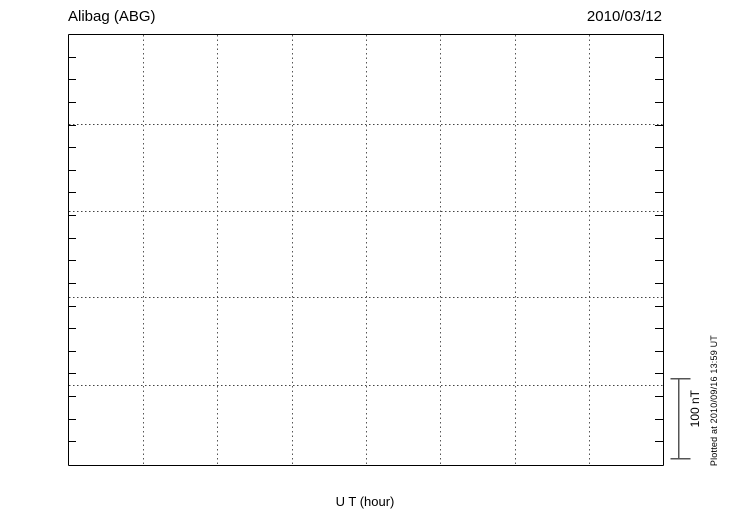 Image resolution: width=730 pixels, height=520 pixels. What do you see at coordinates (680, 418) in the screenshot?
I see `scale-bar` at bounding box center [680, 418].